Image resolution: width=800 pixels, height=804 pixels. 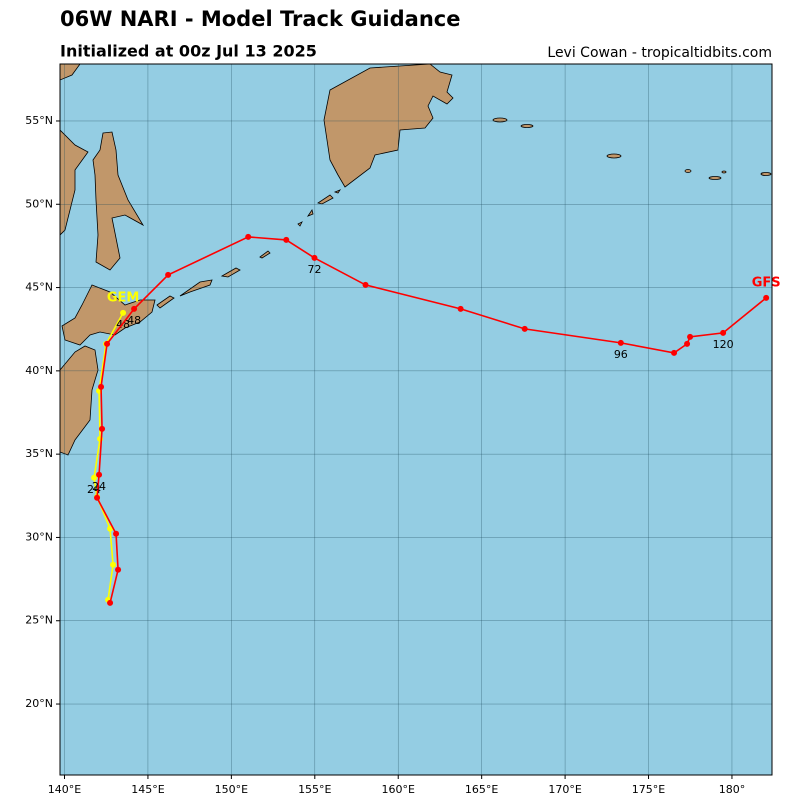 What do you see at coordinates (732, 789) in the screenshot?
I see `x-tick-label: 180°` at bounding box center [732, 789].